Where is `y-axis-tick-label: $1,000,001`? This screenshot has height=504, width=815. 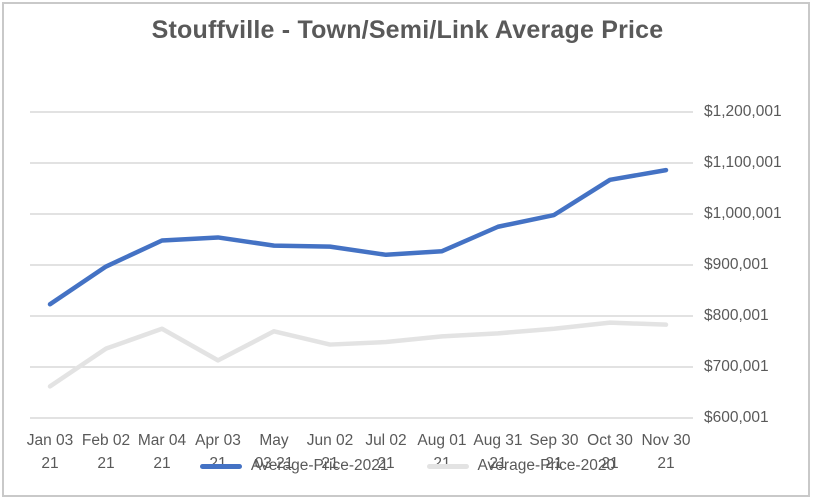 y-axis-tick-label: $1,000,001 is located at coordinates (743, 213).